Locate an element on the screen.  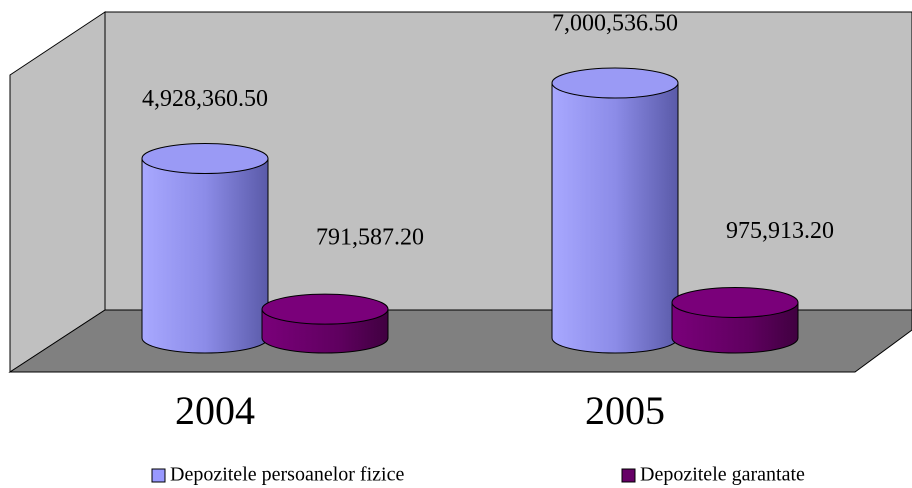
value-label: 975,913.20 is located at coordinates (780, 231).